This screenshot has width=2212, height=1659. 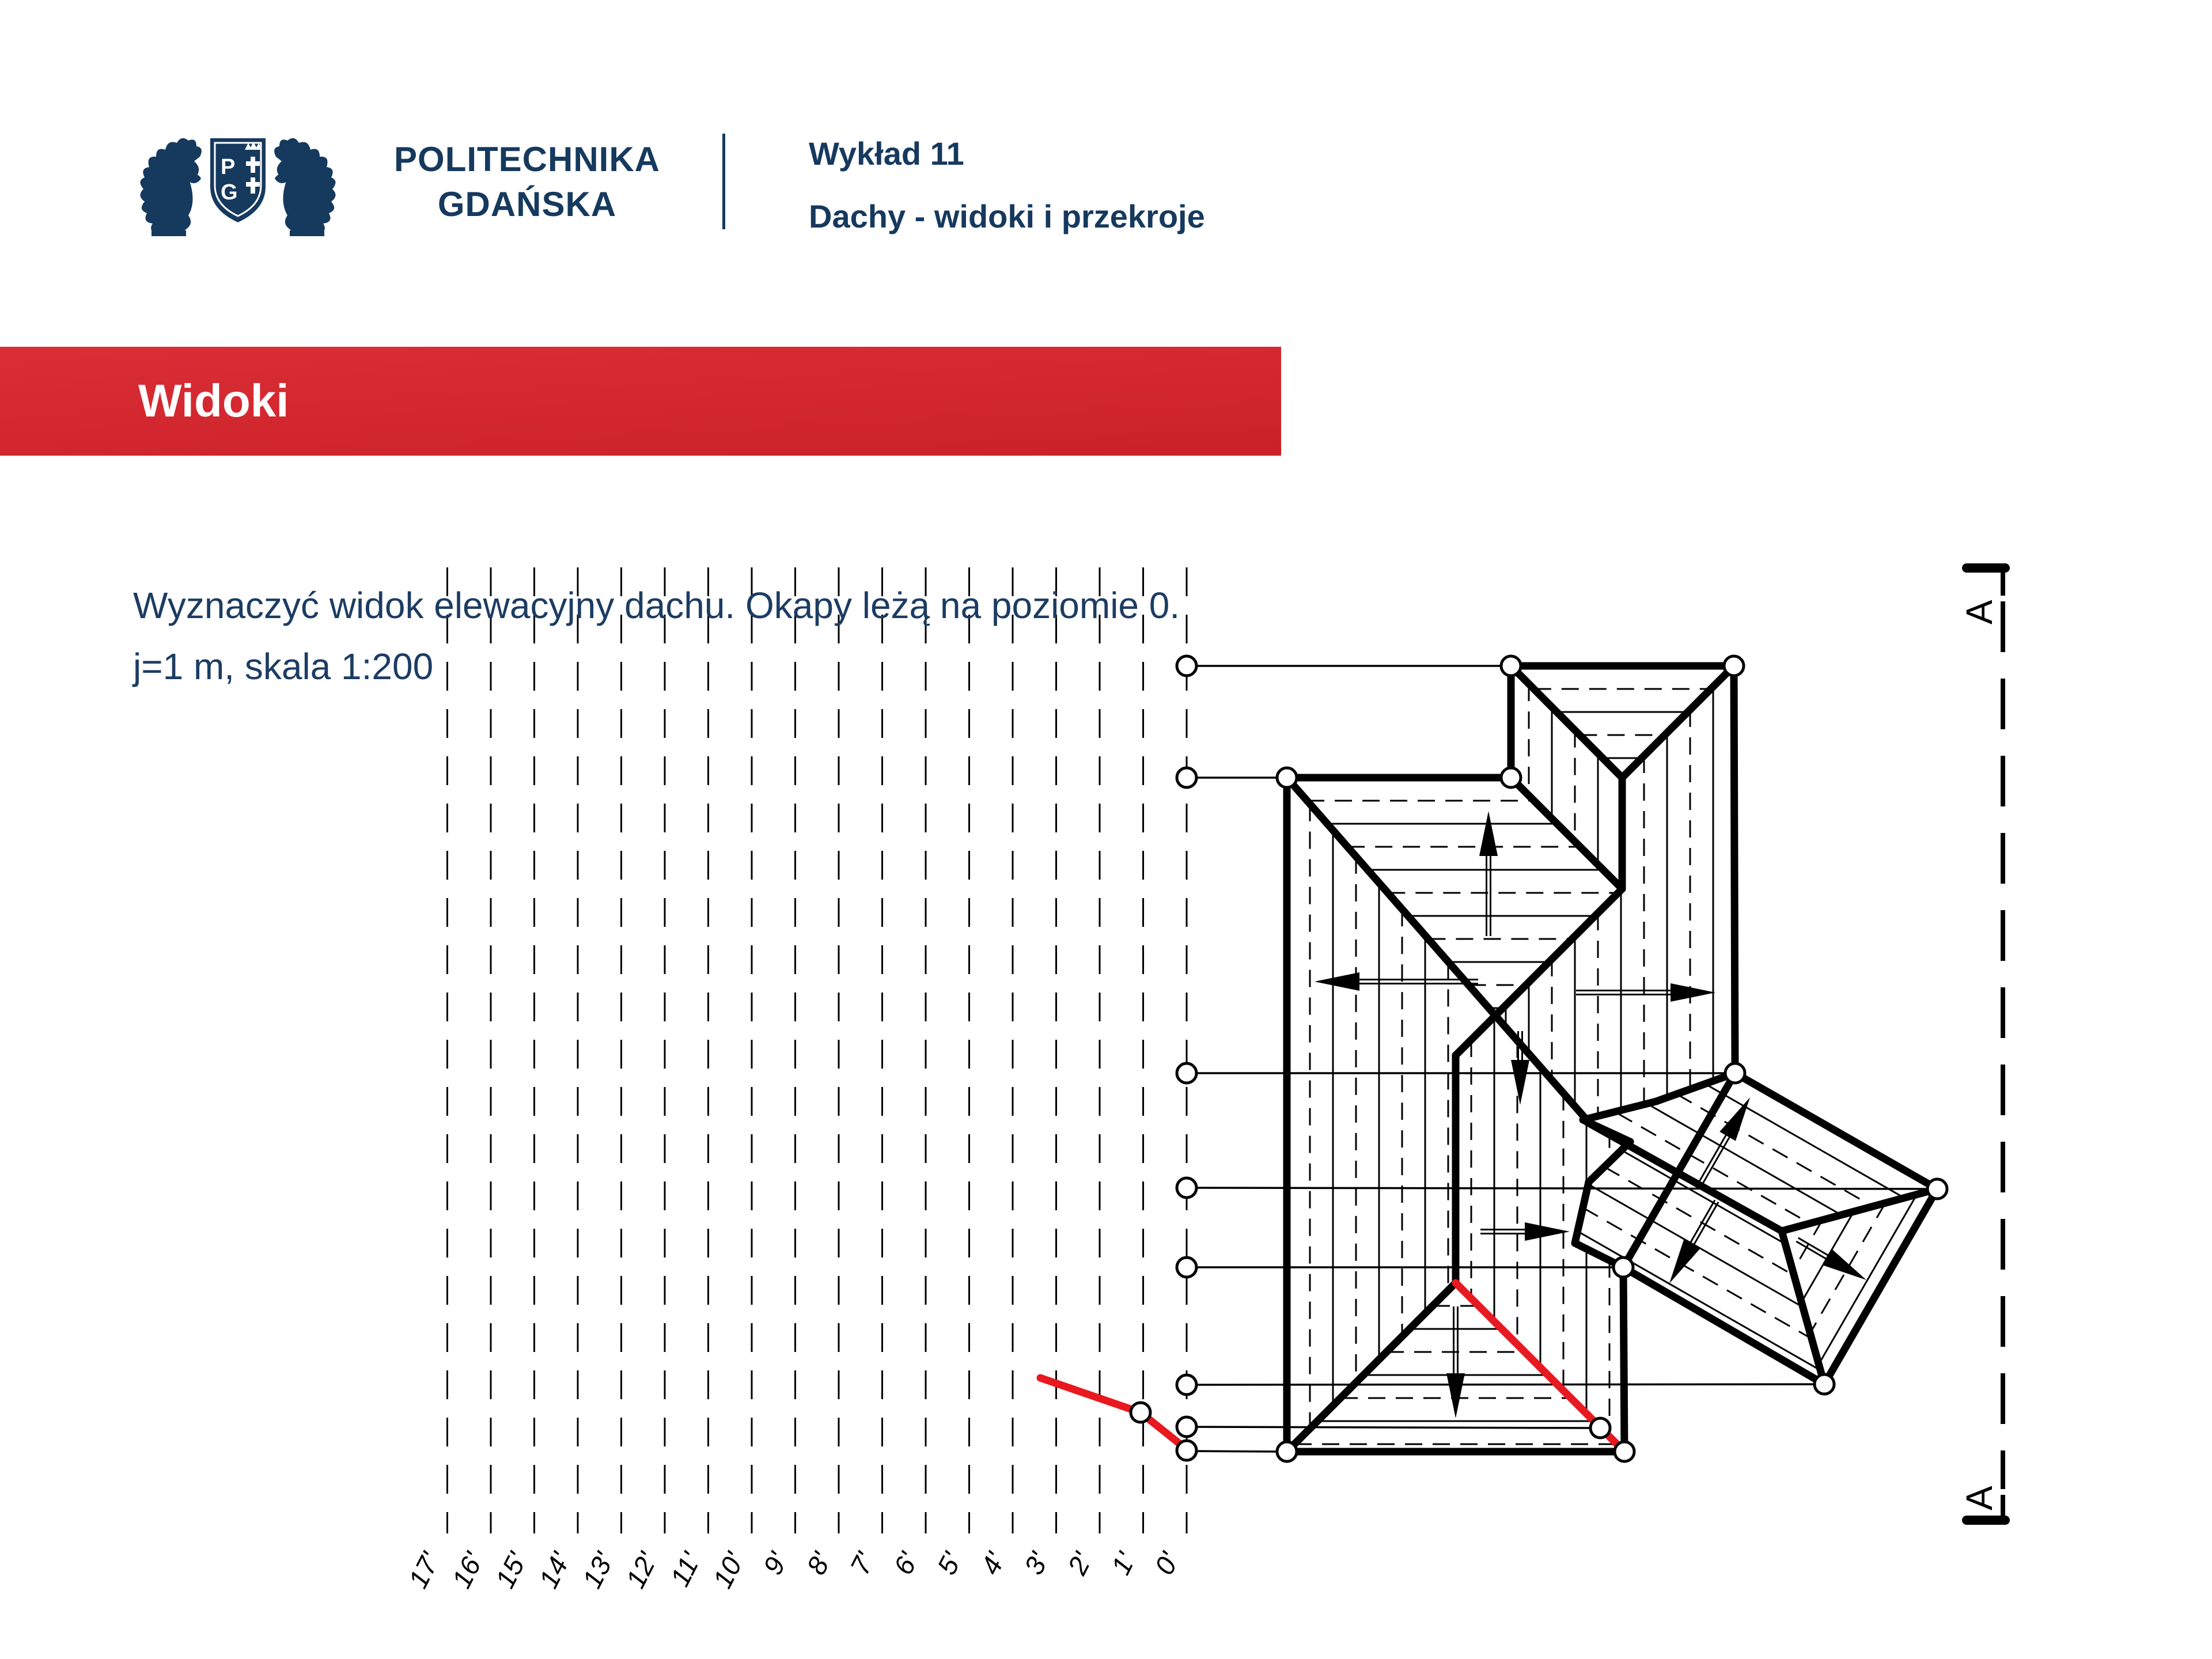 What do you see at coordinates (213, 400) in the screenshot?
I see `section-banner-title: Widoki` at bounding box center [213, 400].